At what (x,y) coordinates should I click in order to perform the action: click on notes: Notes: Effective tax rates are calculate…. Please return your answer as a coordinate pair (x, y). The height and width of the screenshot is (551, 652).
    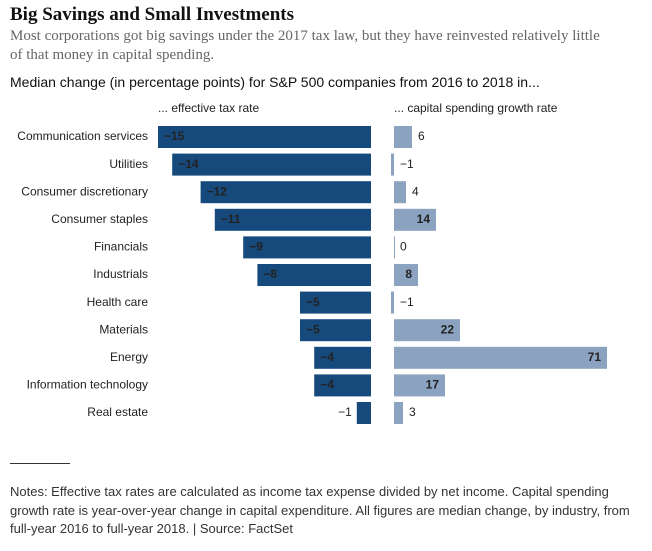
    Looking at the image, I should click on (320, 510).